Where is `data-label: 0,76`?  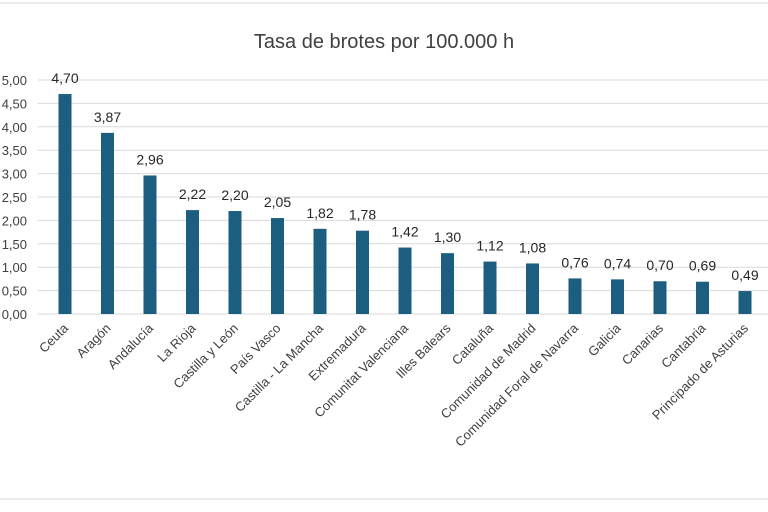 data-label: 0,76 is located at coordinates (574, 262).